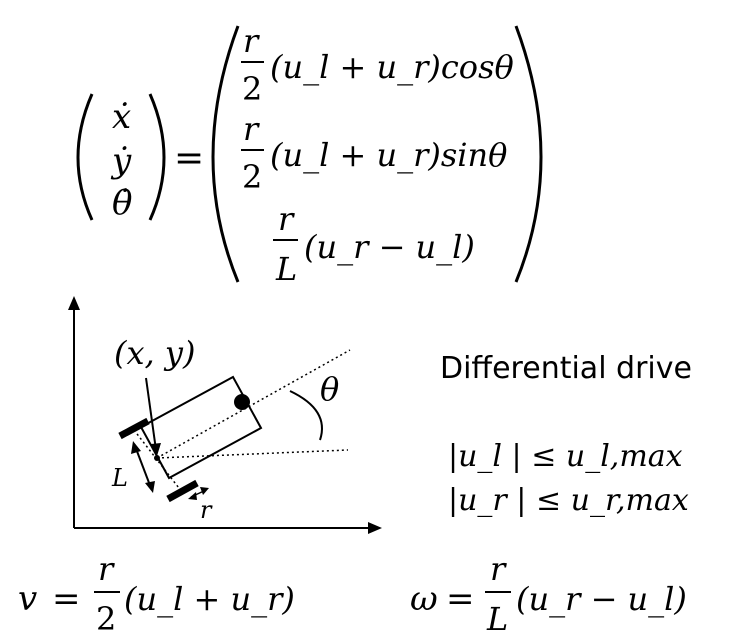  I want to click on diagram-title: Differential drive, so click(566, 368).